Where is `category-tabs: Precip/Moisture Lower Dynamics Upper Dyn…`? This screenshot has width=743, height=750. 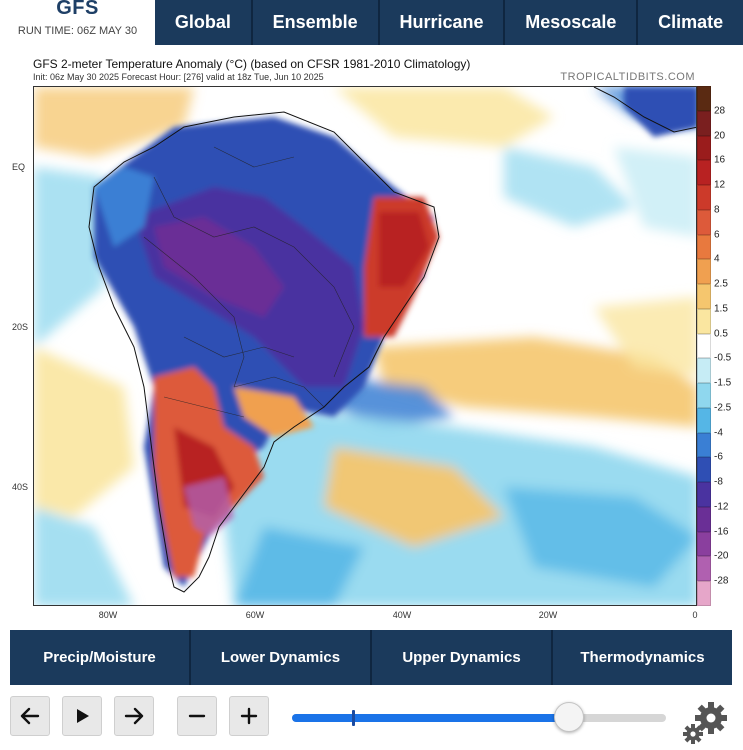 category-tabs: Precip/Moisture Lower Dynamics Upper Dyn… is located at coordinates (371, 657).